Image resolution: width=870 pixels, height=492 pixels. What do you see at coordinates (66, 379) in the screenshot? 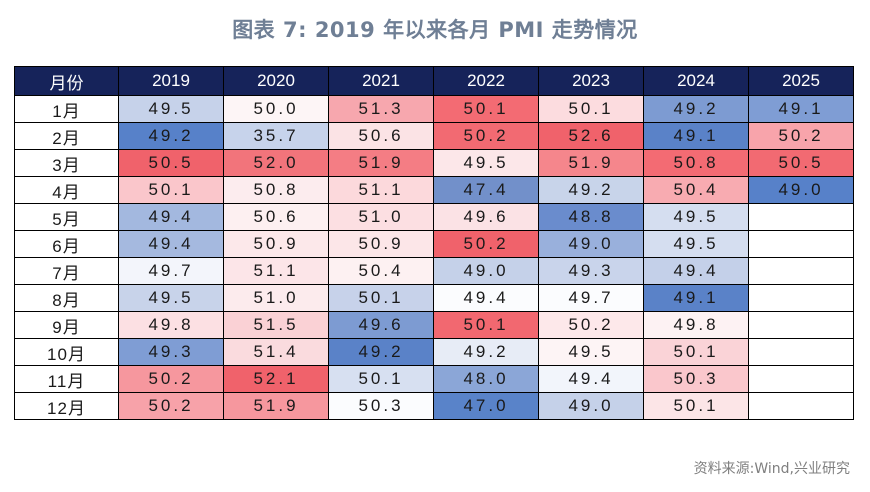
I see `month-cell: 11月` at bounding box center [66, 379].